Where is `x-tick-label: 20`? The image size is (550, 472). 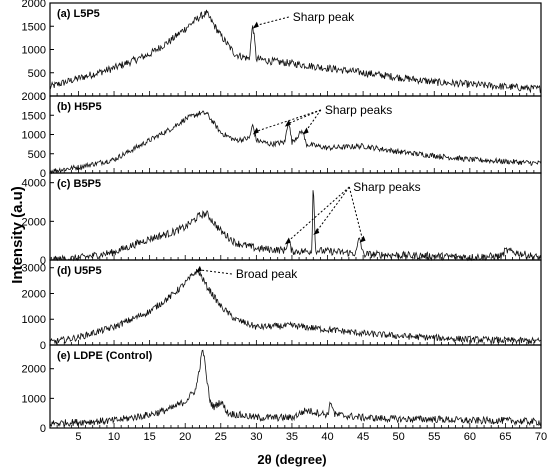 x-tick-label: 20 is located at coordinates (185, 437).